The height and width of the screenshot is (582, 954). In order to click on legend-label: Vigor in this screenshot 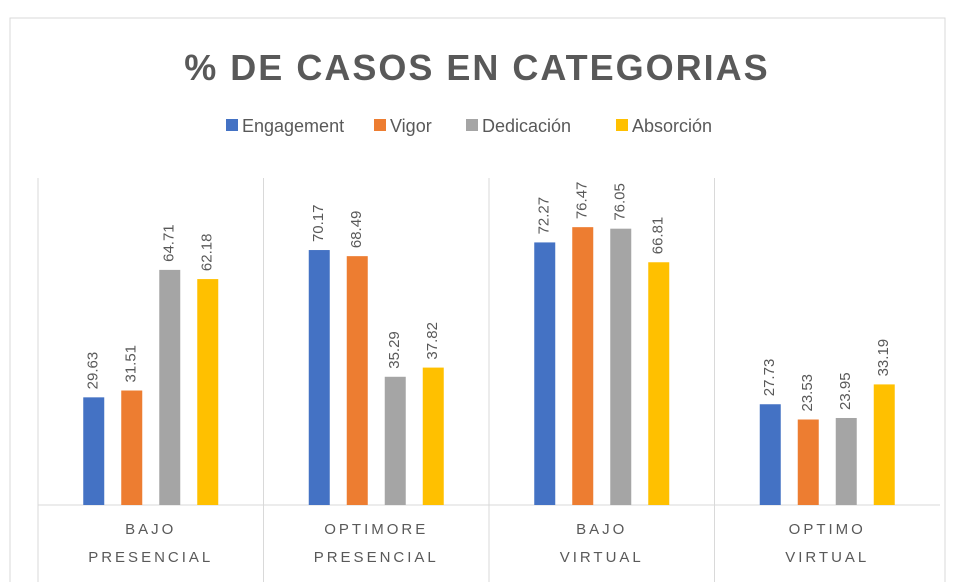, I will do `click(411, 126)`.